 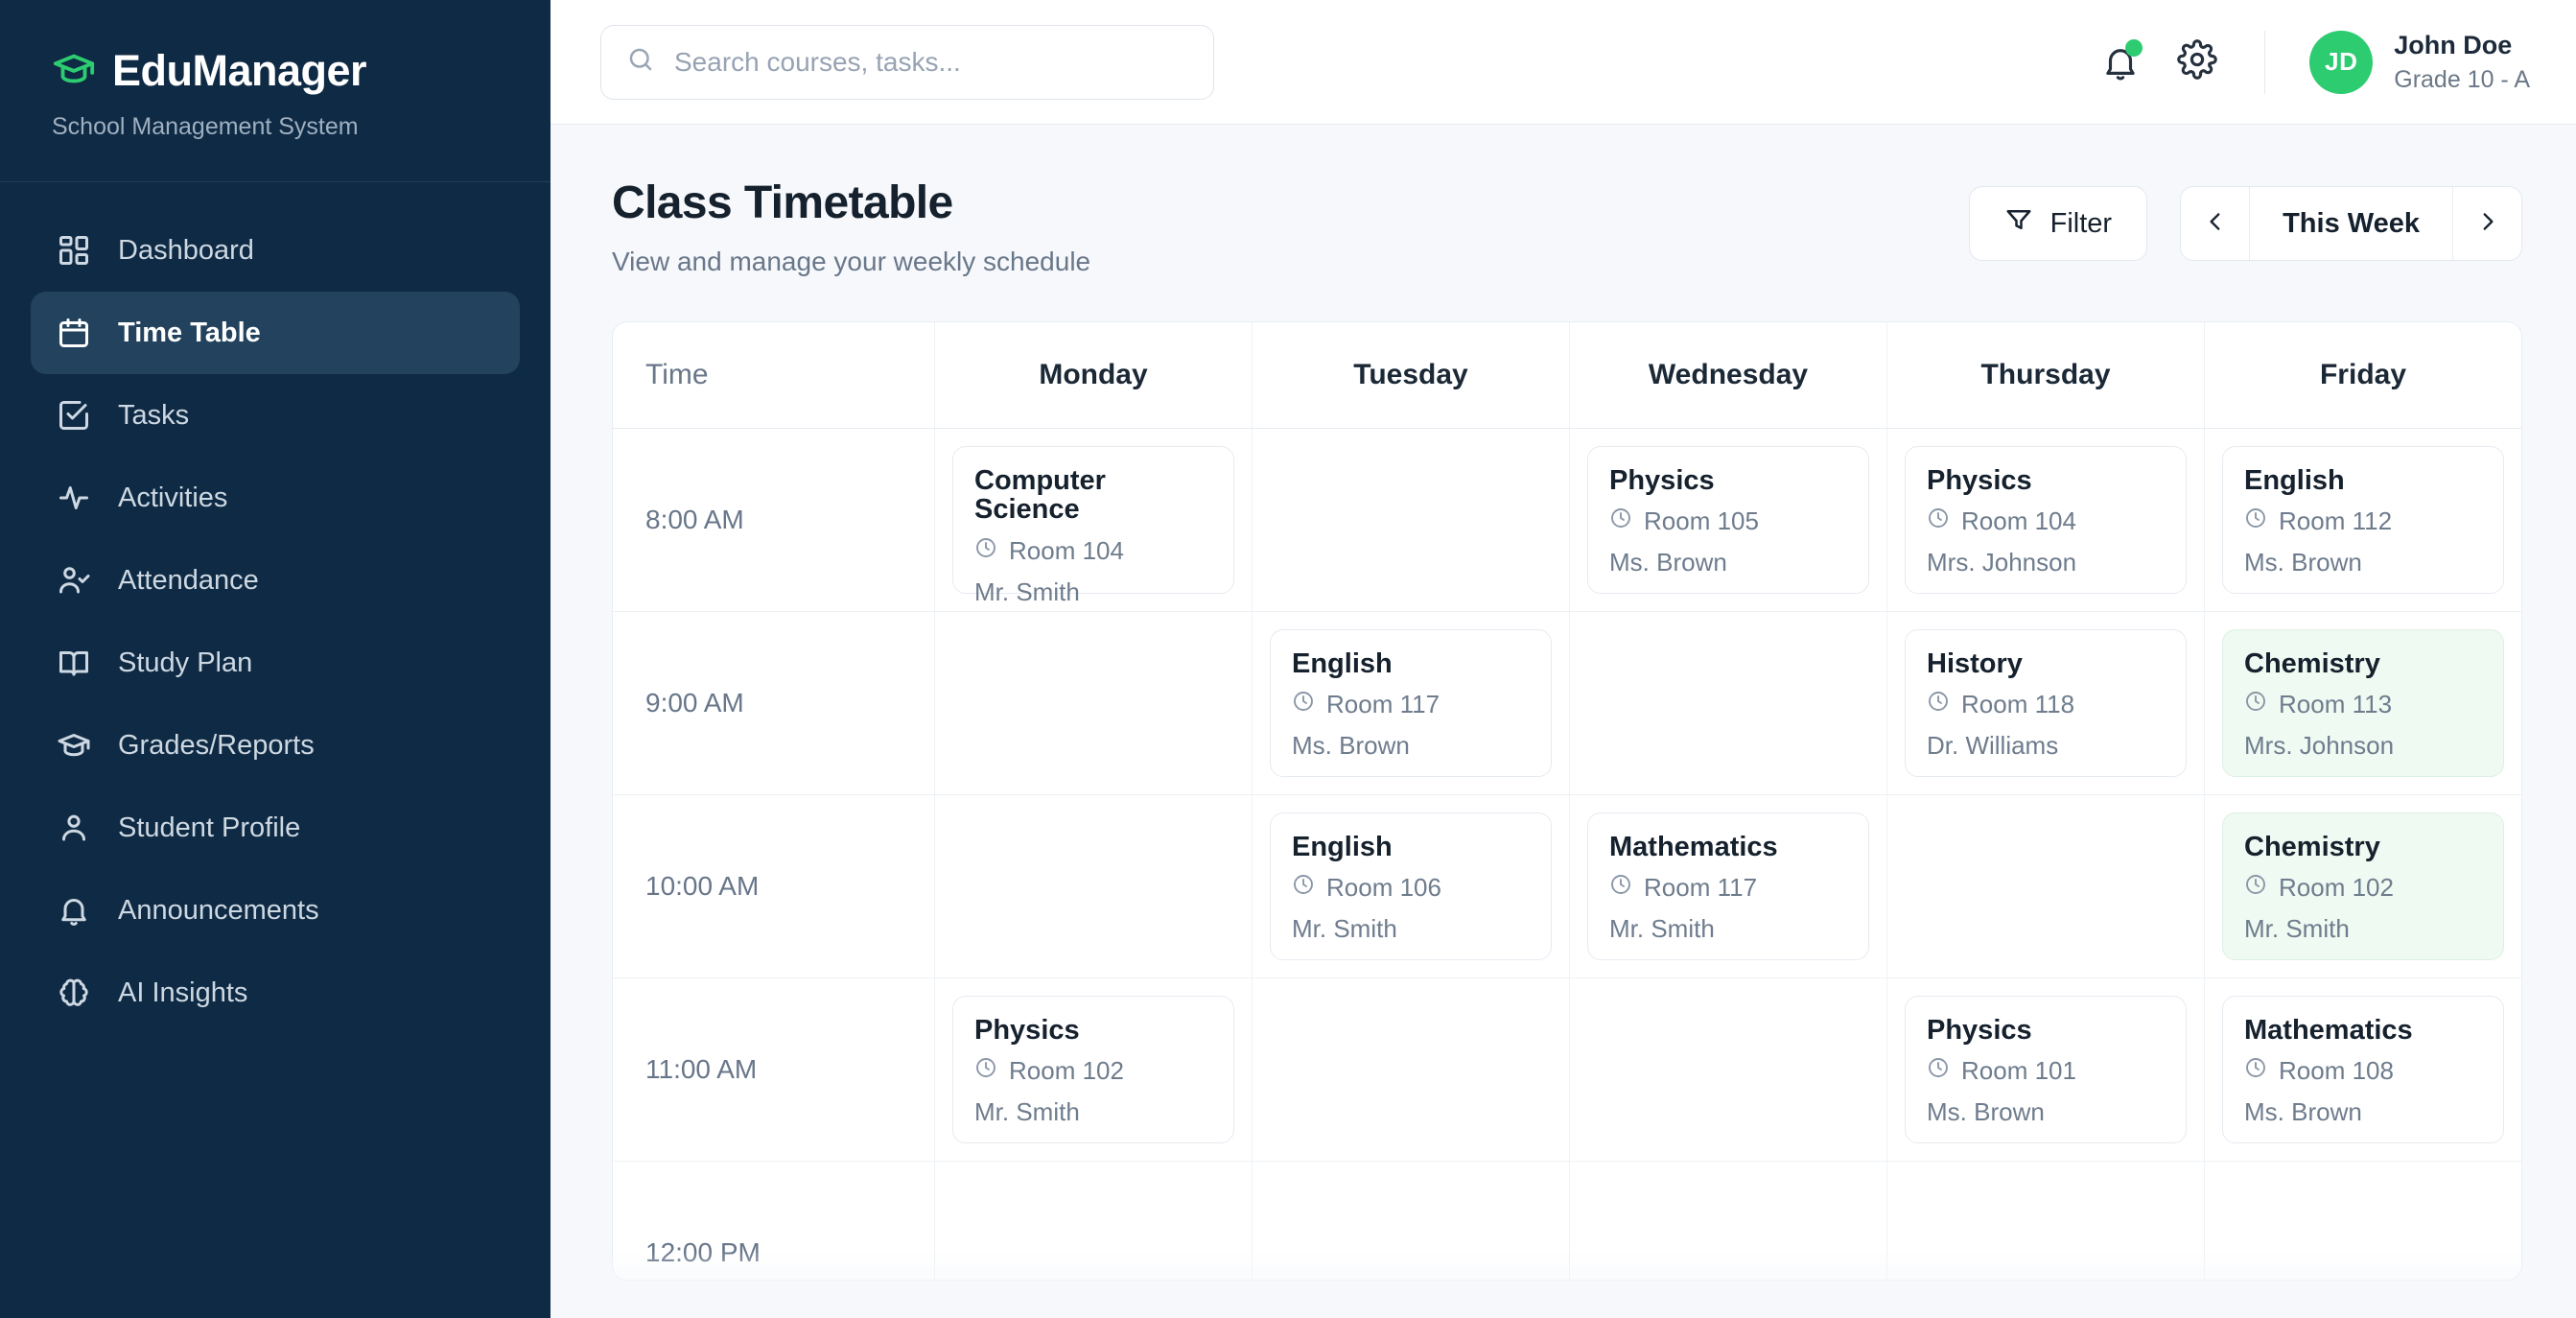 I want to click on brain-icon, so click(x=74, y=993).